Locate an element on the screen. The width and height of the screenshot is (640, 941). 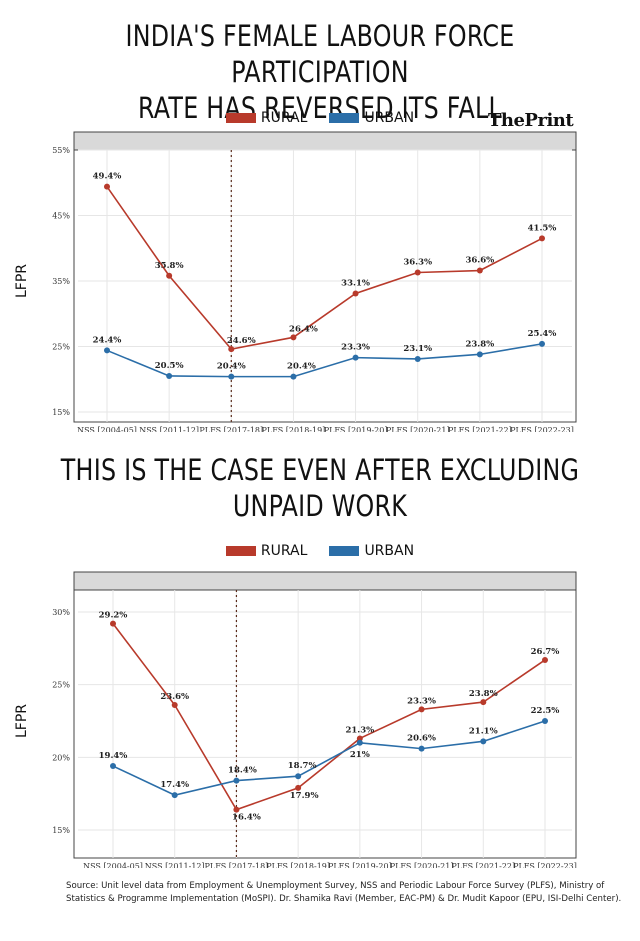
brand-logo: ThePrint is located at coordinates (531, 120).